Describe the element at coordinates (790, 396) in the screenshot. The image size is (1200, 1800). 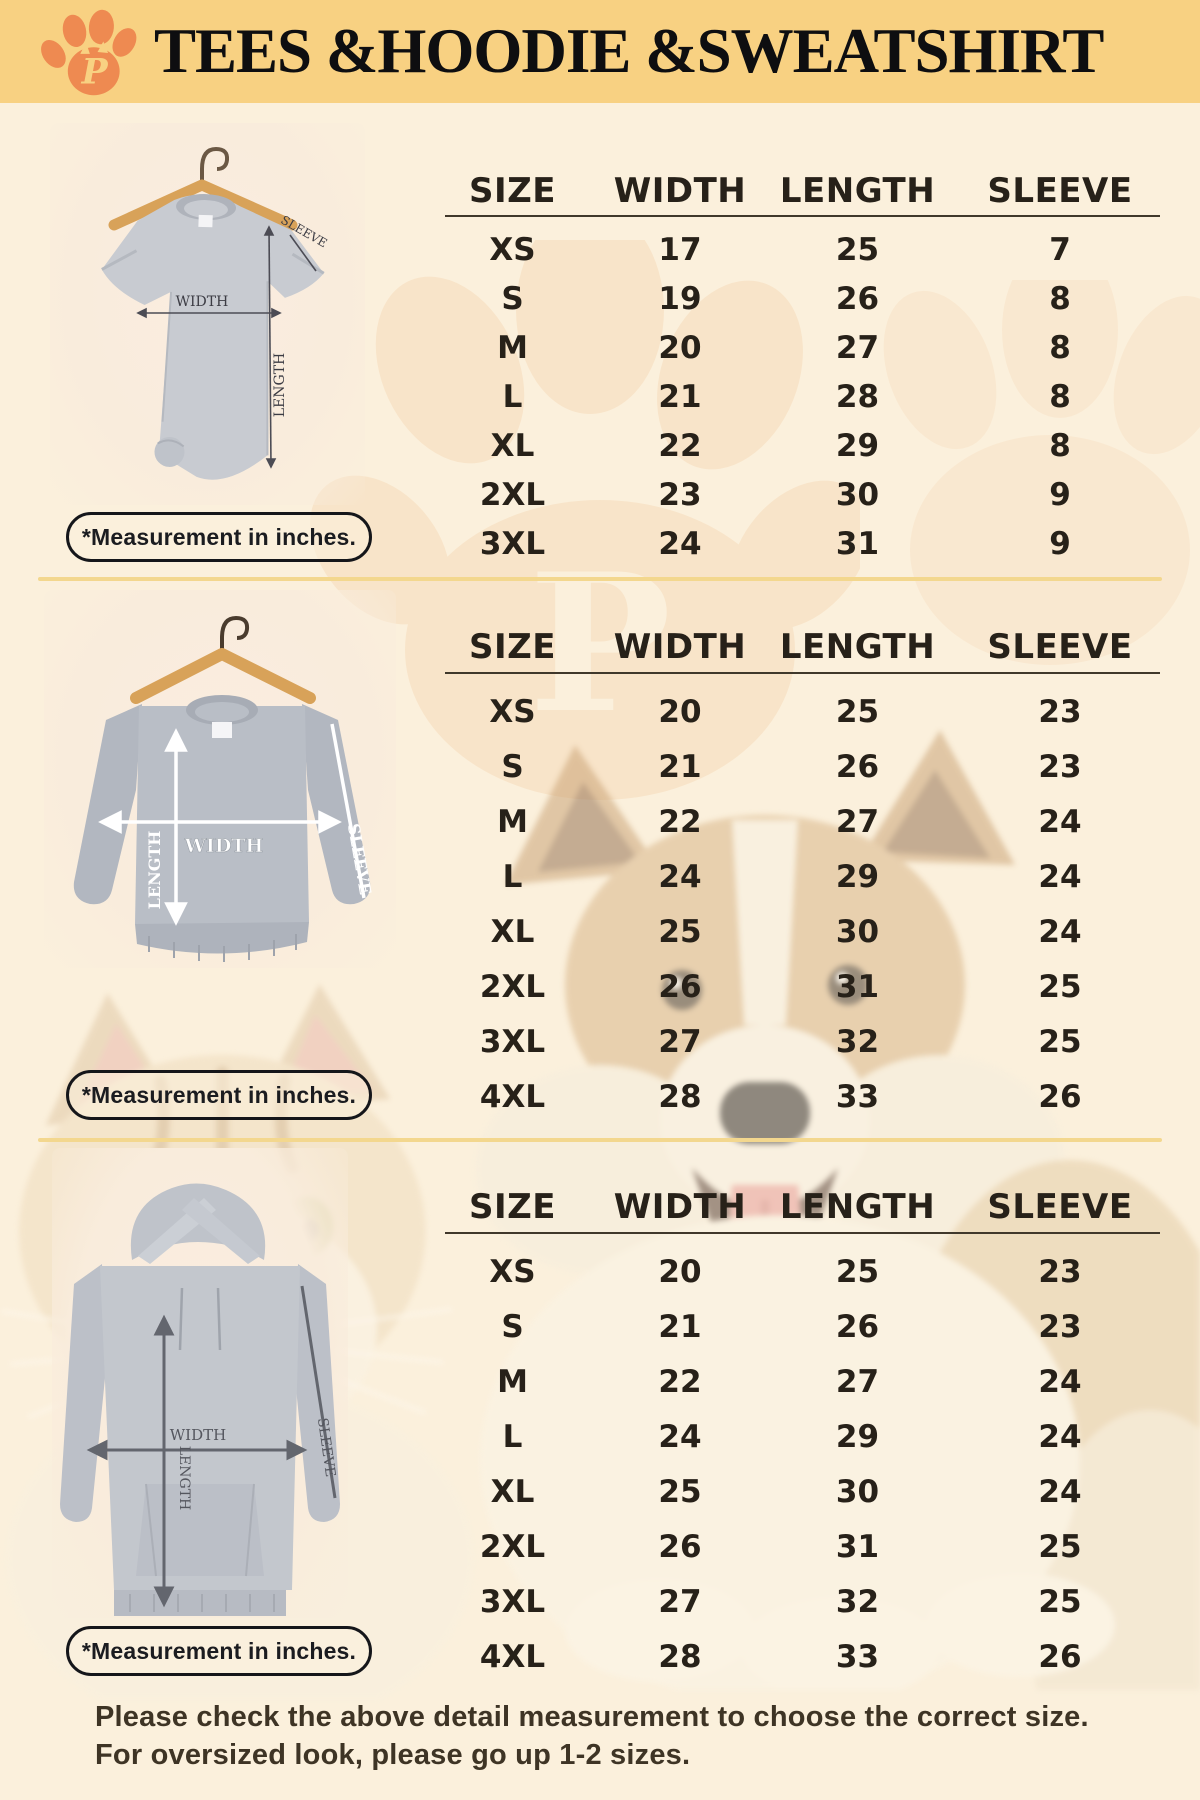
I see `table-row: L 21 28 8` at that location.